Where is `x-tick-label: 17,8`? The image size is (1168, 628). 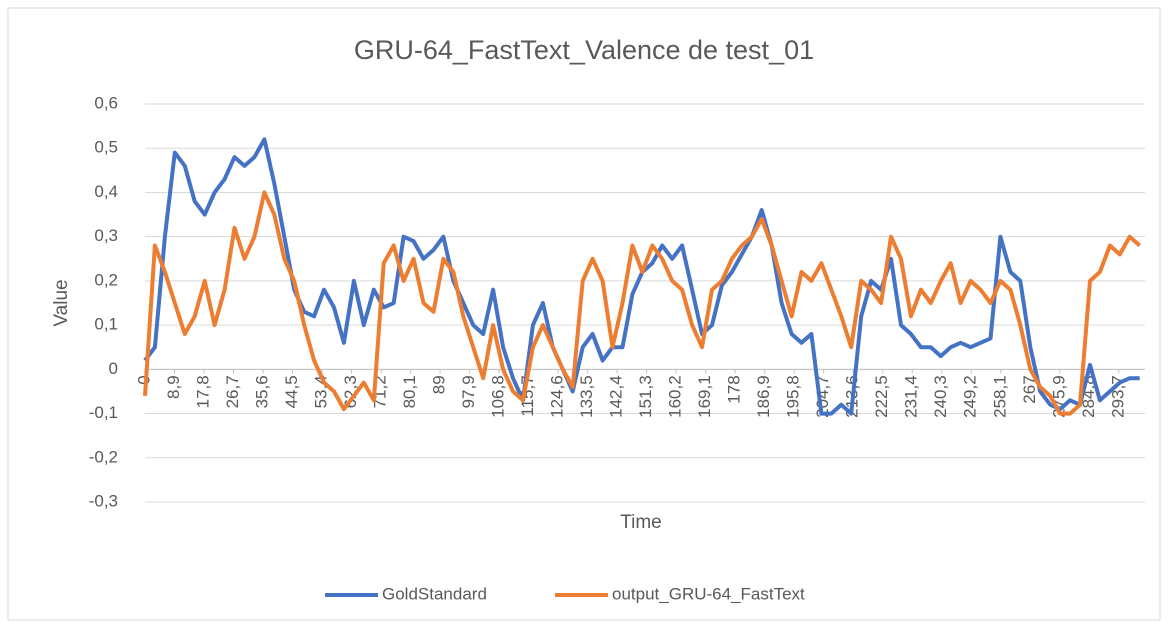 x-tick-label: 17,8 is located at coordinates (203, 391).